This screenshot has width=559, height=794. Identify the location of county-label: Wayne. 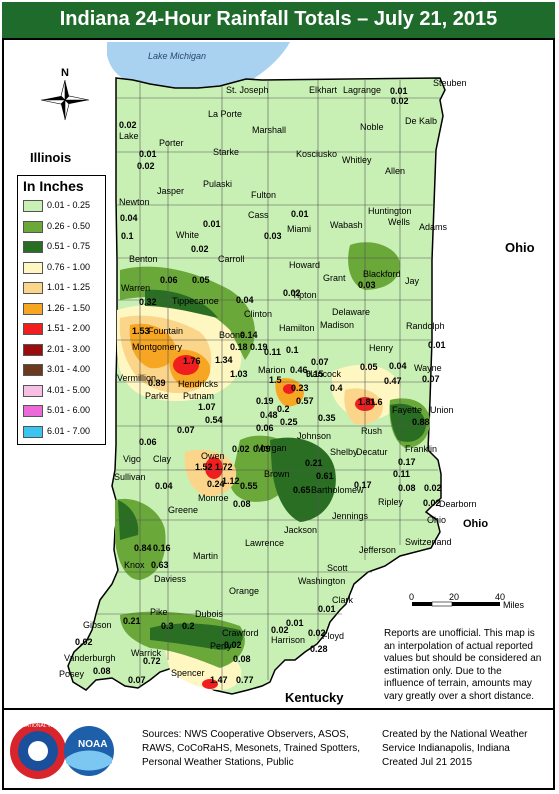
(428, 368).